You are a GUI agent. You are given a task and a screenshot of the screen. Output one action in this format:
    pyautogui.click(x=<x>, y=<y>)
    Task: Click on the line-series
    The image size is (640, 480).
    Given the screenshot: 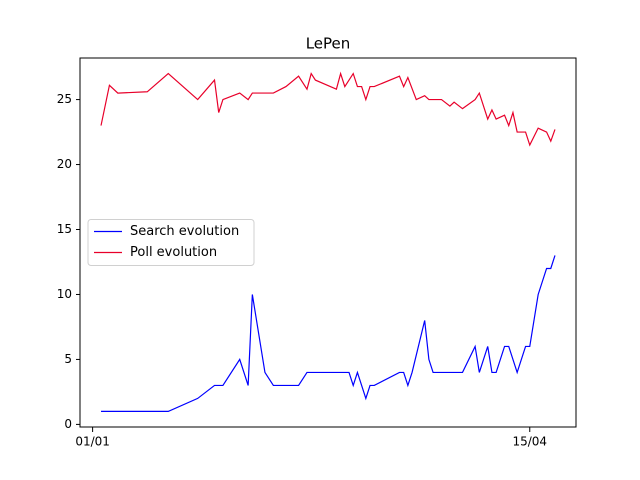 What is the action you would take?
    pyautogui.click(x=328, y=109)
    